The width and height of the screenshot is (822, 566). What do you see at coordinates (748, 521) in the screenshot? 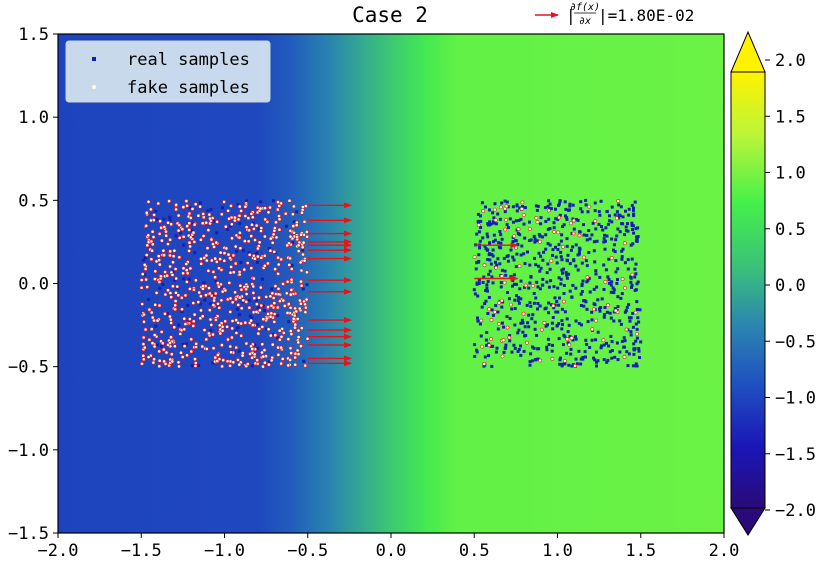
I see `colorbar-extend-bottom` at bounding box center [748, 521].